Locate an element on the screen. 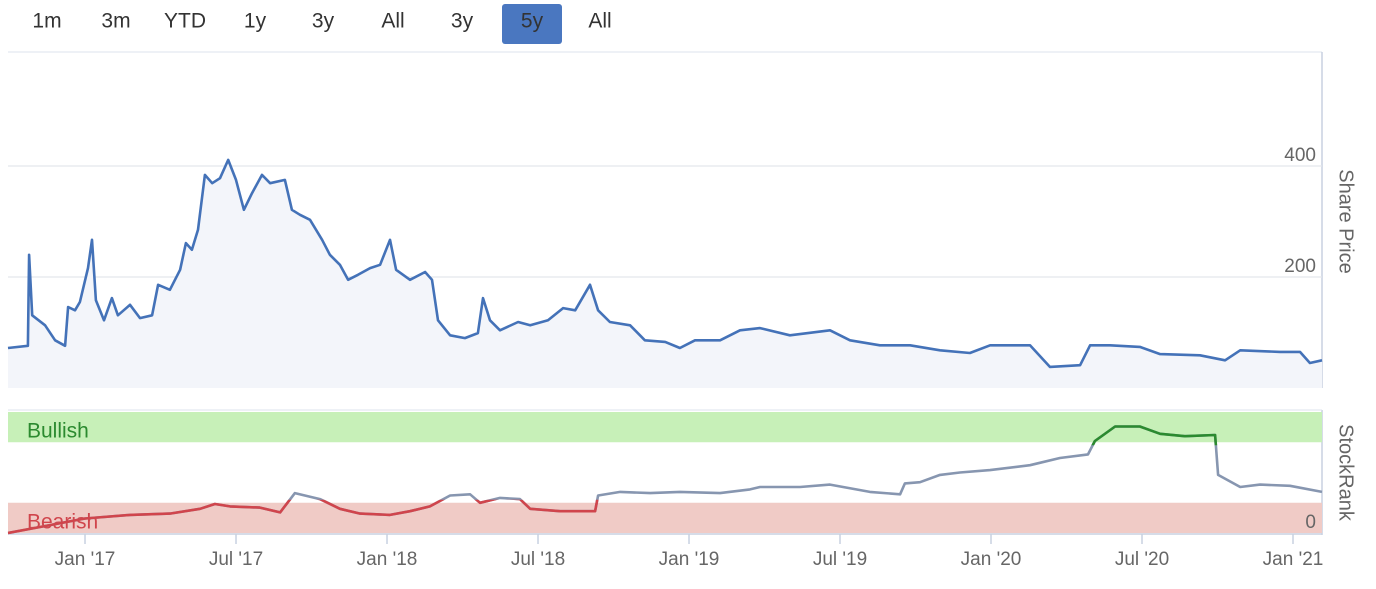  range-button-selected is located at coordinates (532, 24).